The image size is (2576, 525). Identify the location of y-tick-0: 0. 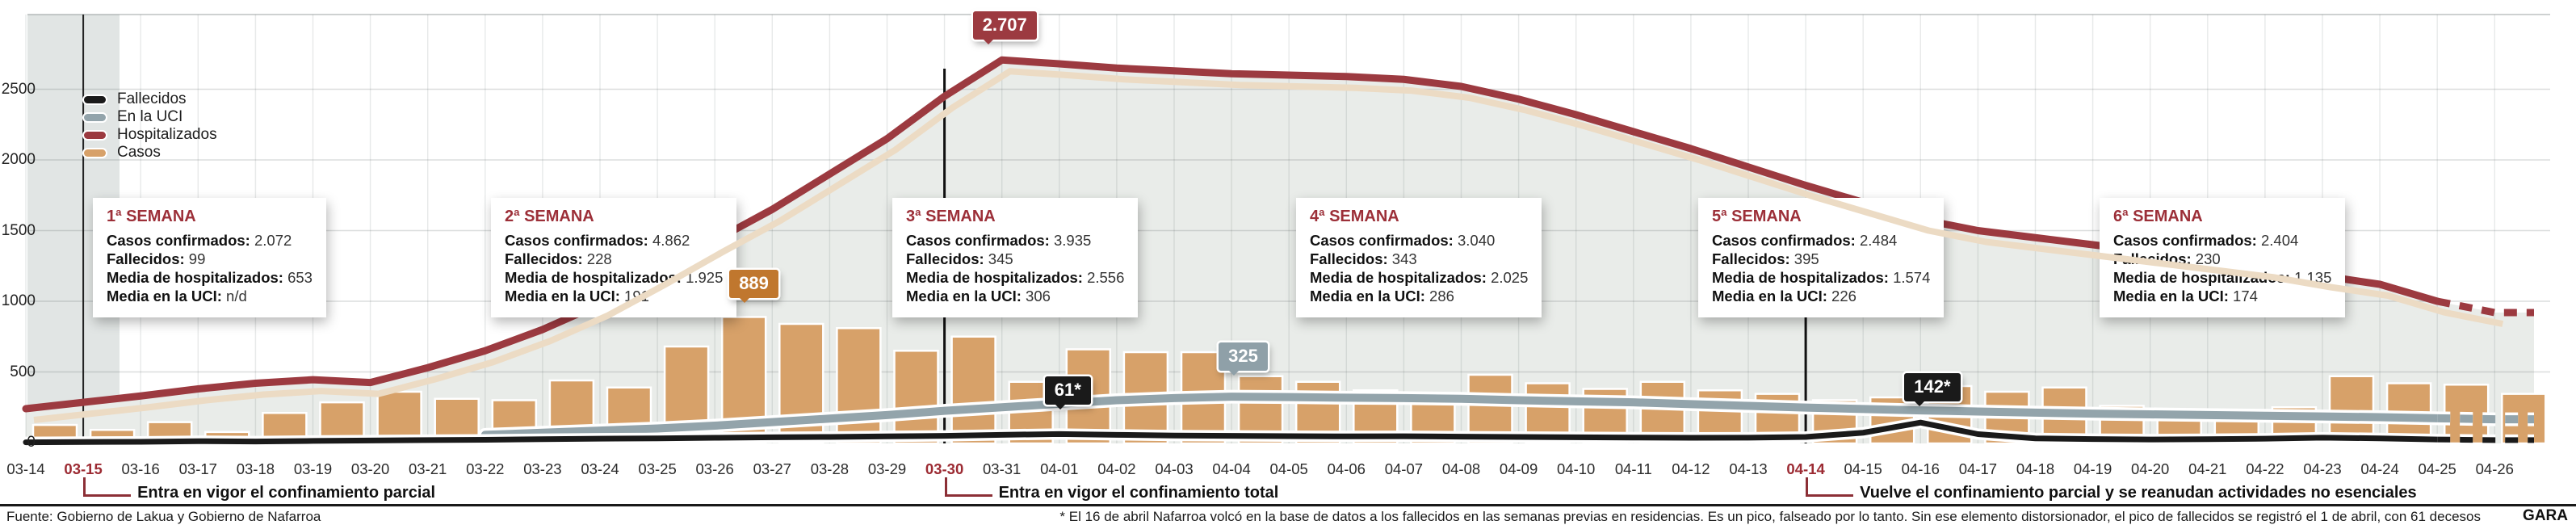
(31, 443).